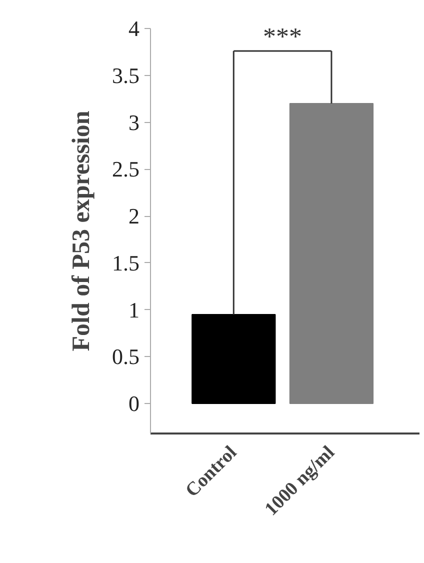 The width and height of the screenshot is (424, 563). What do you see at coordinates (126, 169) in the screenshot?
I see `y-tick-label: 2.5` at bounding box center [126, 169].